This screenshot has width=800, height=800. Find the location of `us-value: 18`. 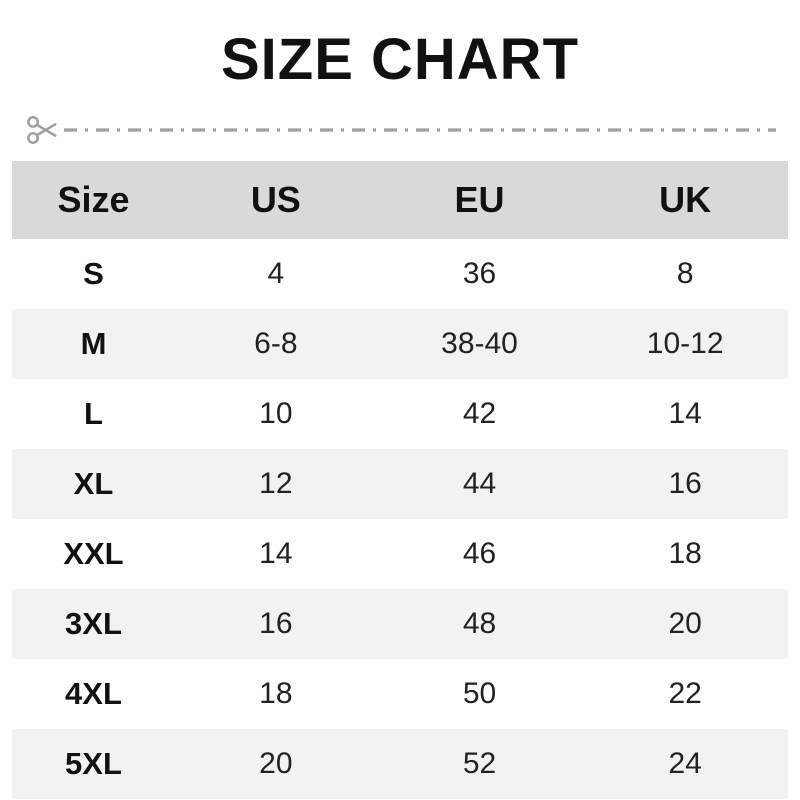

us-value: 18 is located at coordinates (276, 693).